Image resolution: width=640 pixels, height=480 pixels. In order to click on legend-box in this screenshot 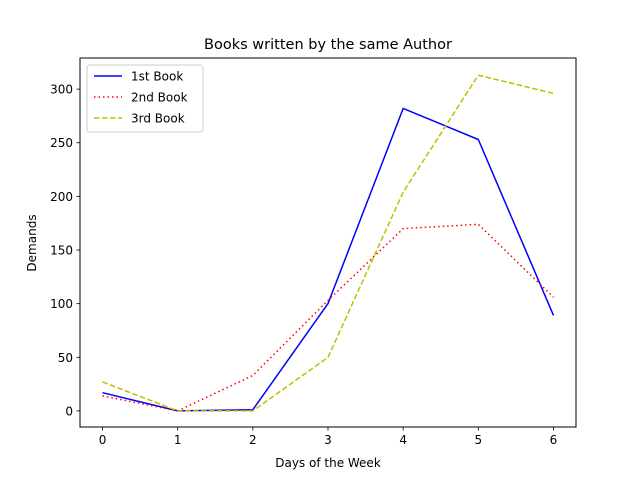, I will do `click(145, 98)`.